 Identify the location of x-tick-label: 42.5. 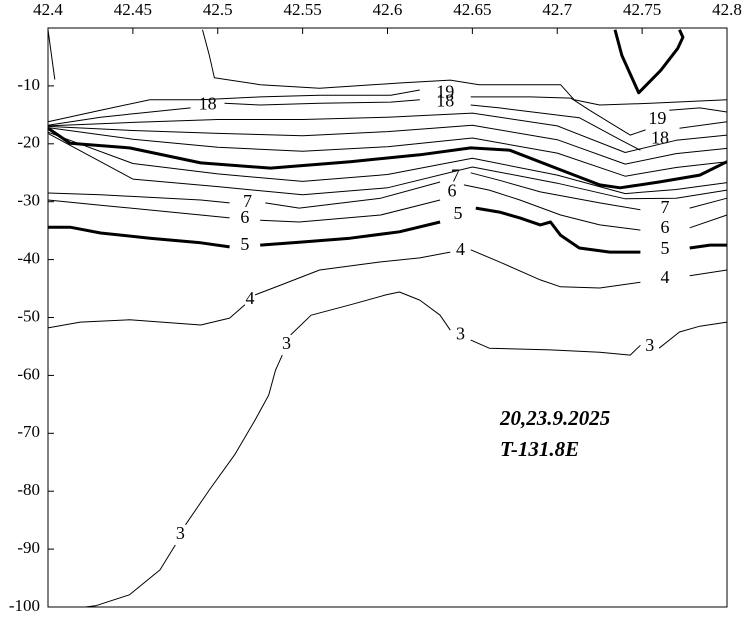
(218, 9).